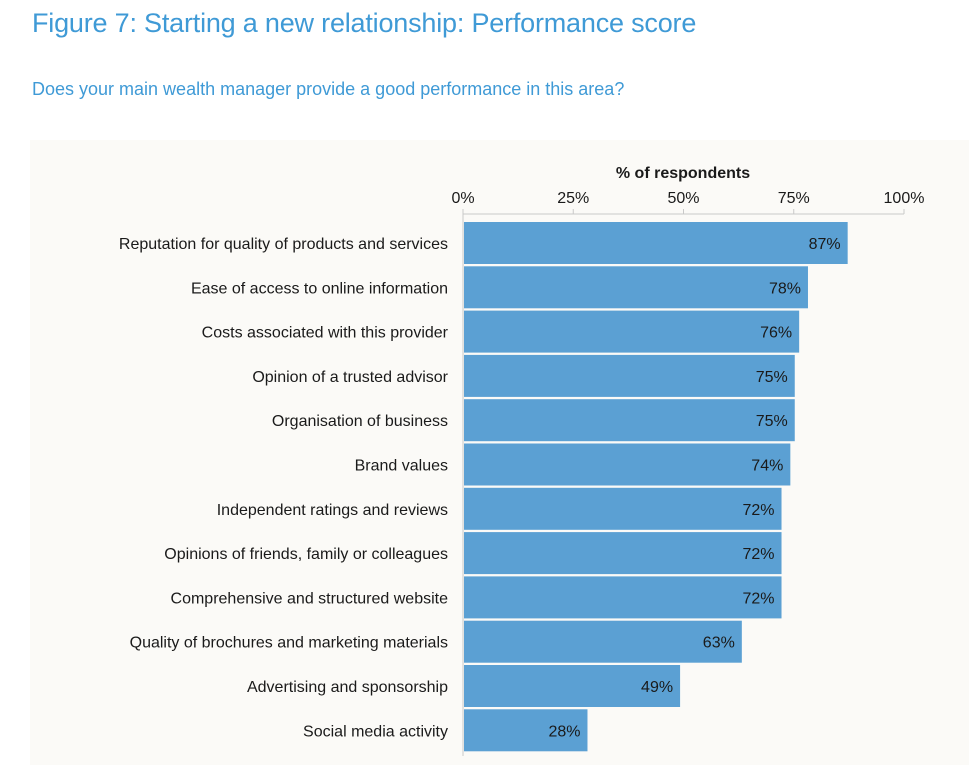  Describe the element at coordinates (360, 421) in the screenshot. I see `category-label: Organisation of business` at that location.